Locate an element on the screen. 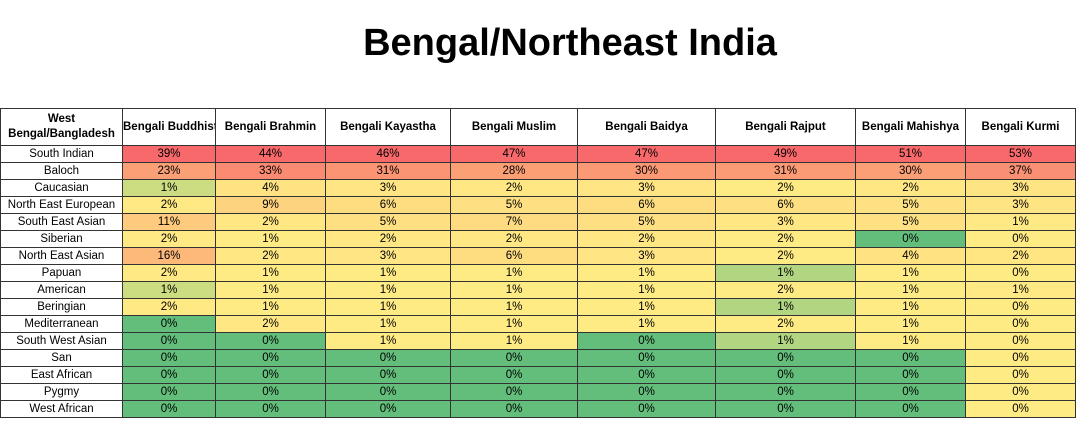  row-label: South West Asian is located at coordinates (61, 341).